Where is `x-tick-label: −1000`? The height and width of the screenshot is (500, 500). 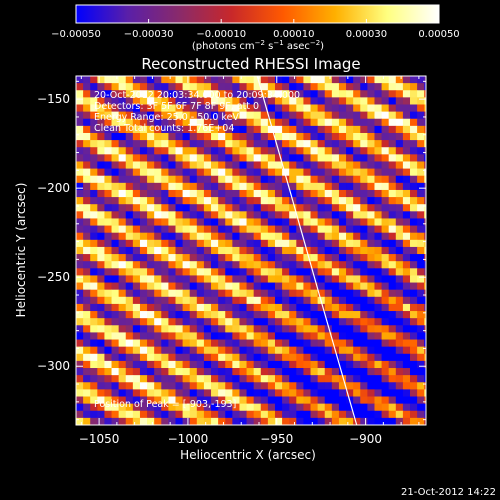 x-tick-label: −1000 is located at coordinates (188, 439).